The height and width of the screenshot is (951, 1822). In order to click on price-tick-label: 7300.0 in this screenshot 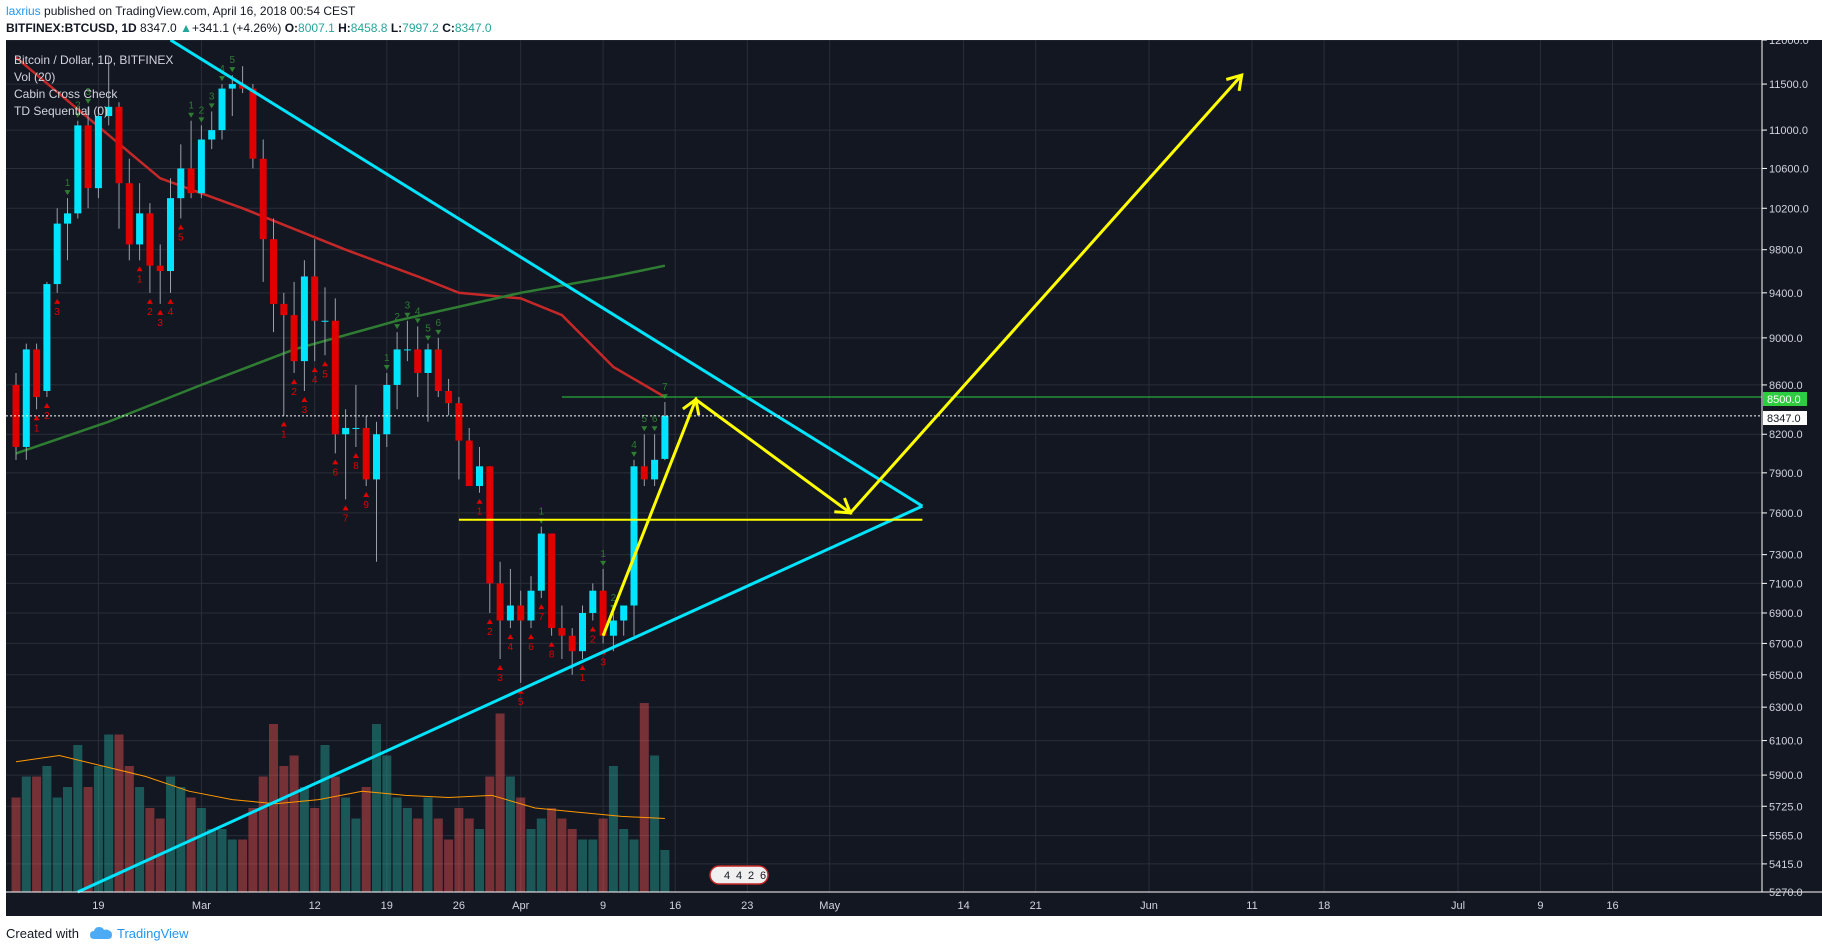, I will do `click(1786, 556)`.